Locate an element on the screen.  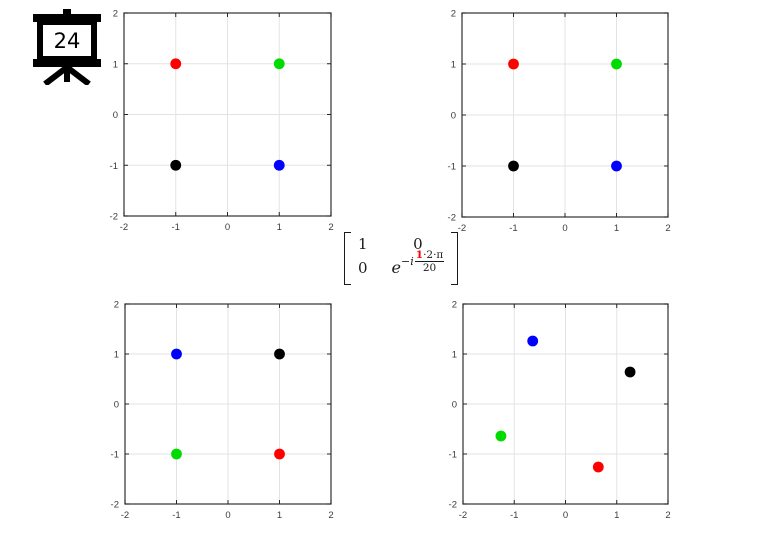
icon-screen is located at coordinates (67, 40).